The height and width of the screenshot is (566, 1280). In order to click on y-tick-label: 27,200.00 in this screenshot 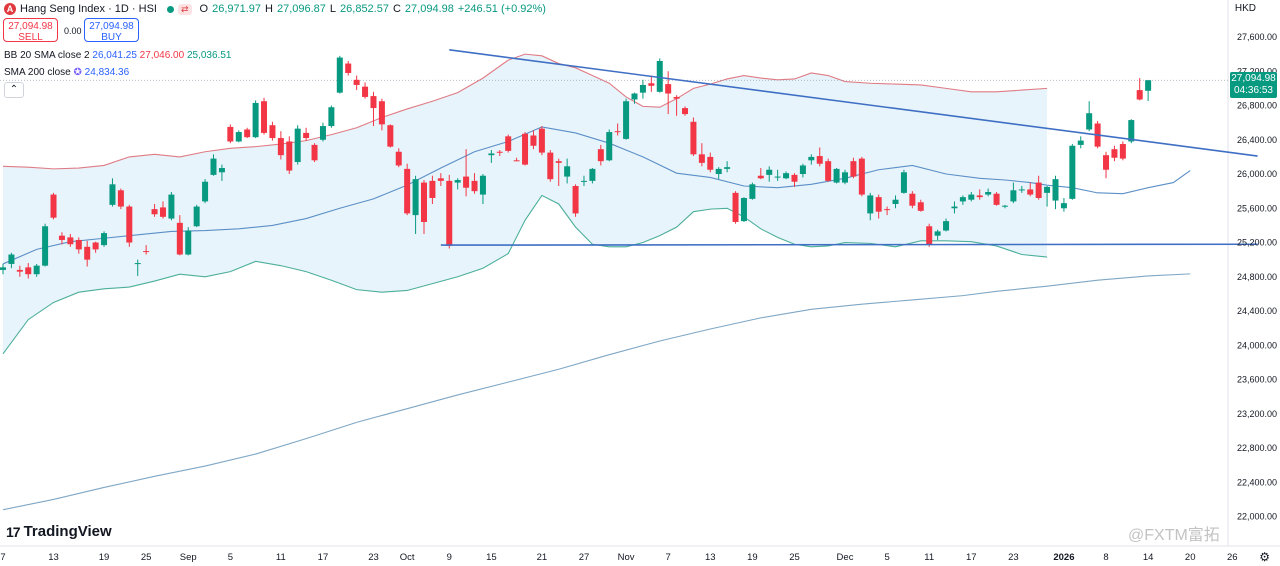, I will do `click(1257, 71)`.